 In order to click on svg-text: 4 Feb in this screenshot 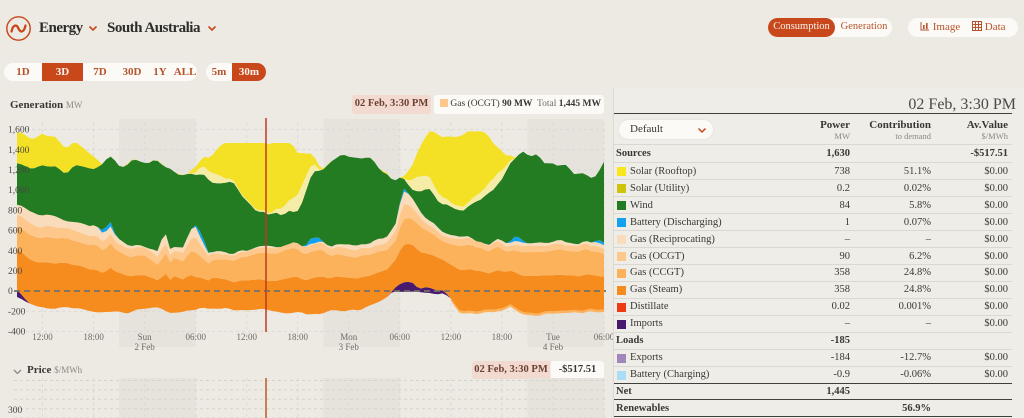, I will do `click(553, 347)`.